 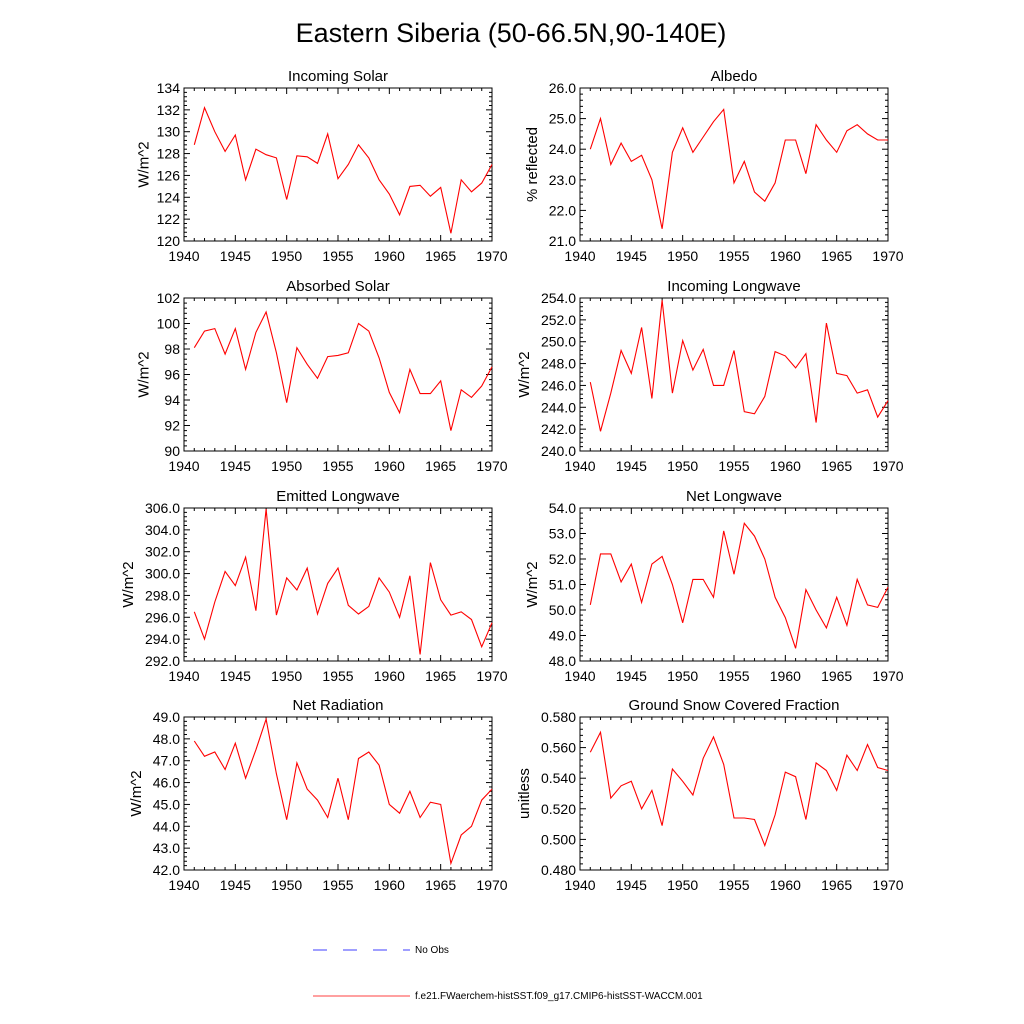 What do you see at coordinates (562, 119) in the screenshot?
I see `y-tick-label: 25.0` at bounding box center [562, 119].